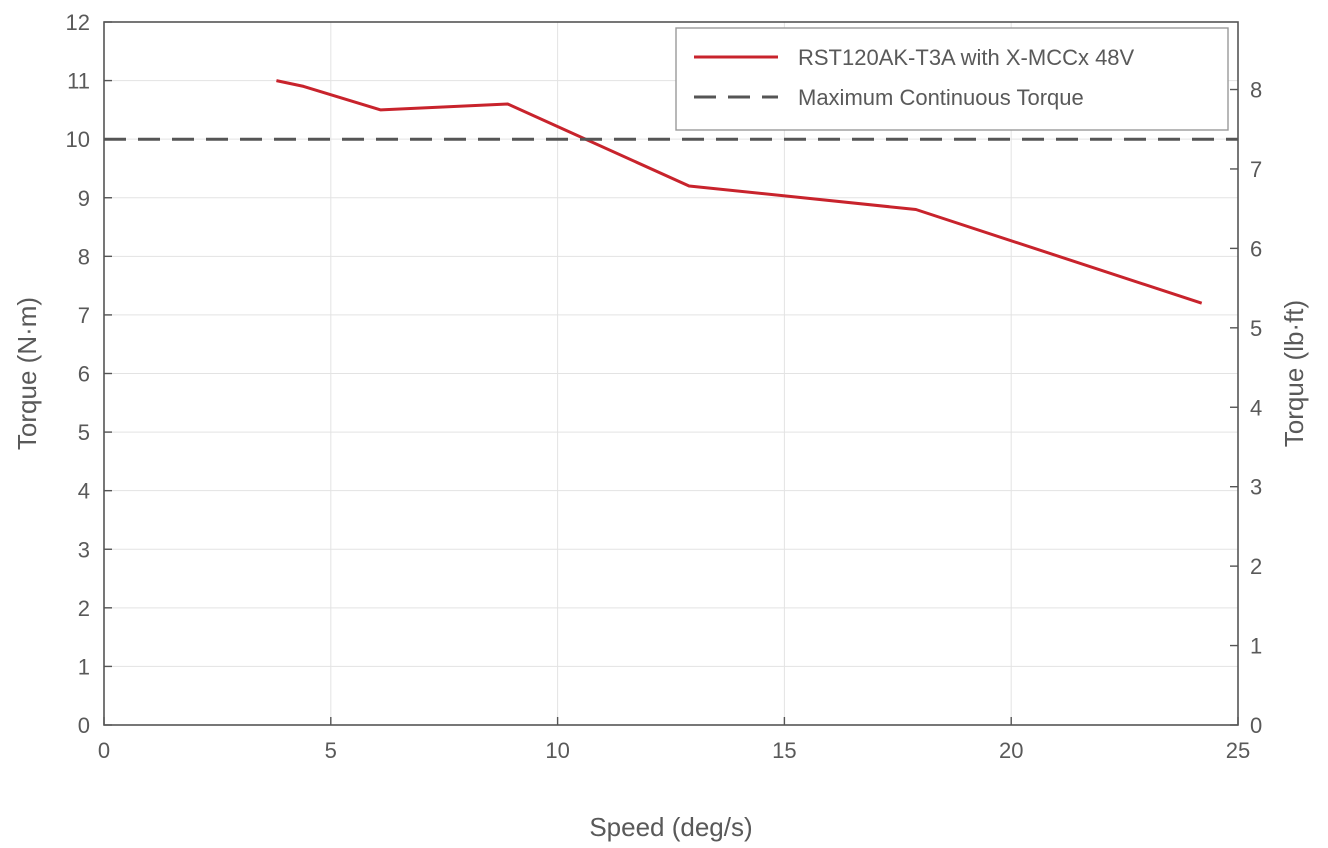 The image size is (1328, 848). Describe the element at coordinates (1256, 169) in the screenshot. I see `y2-tick-label: 7` at that location.